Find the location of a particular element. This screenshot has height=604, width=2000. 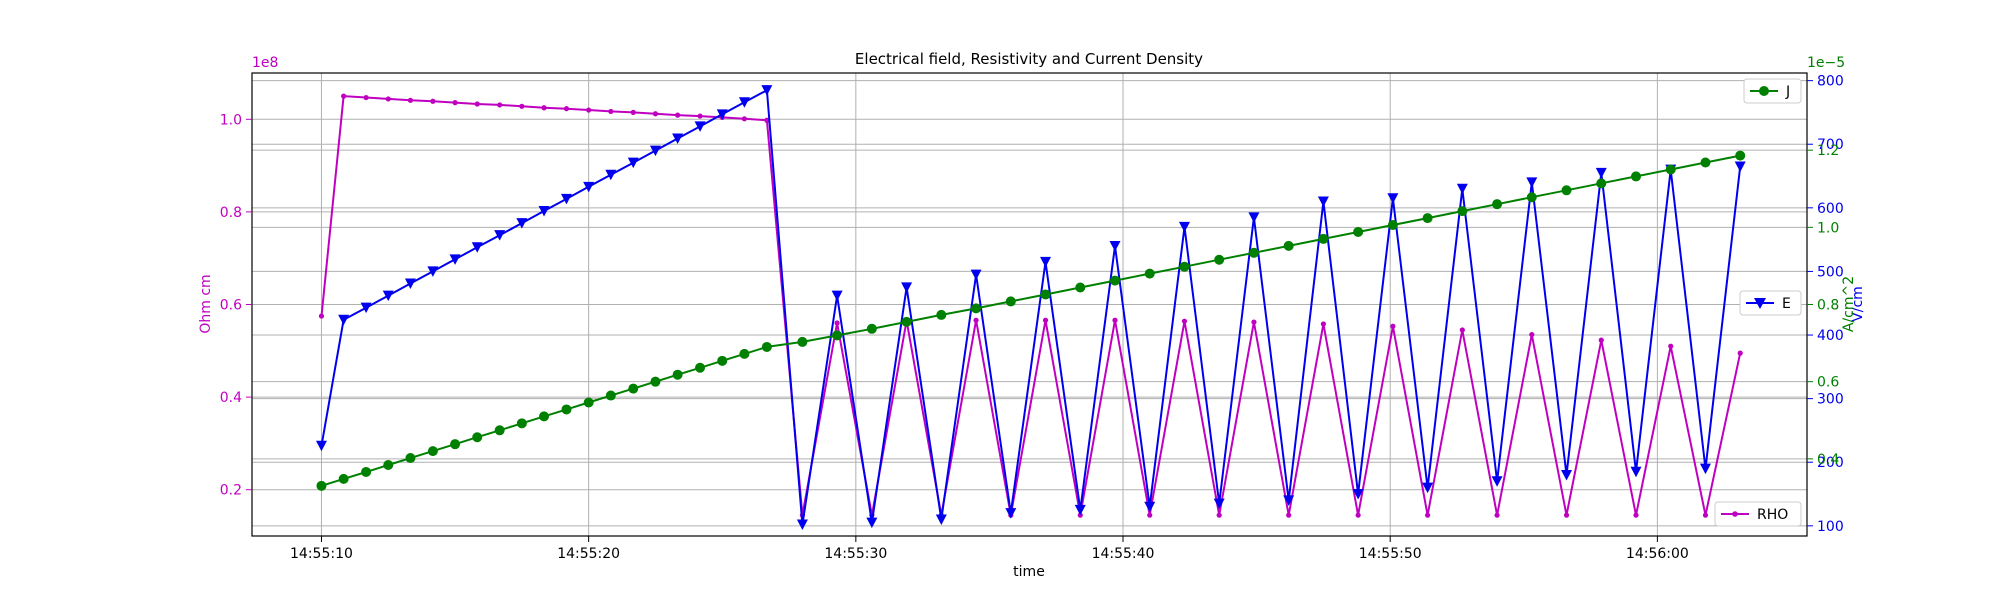

j-tick-label: 0.6 is located at coordinates (1828, 383).